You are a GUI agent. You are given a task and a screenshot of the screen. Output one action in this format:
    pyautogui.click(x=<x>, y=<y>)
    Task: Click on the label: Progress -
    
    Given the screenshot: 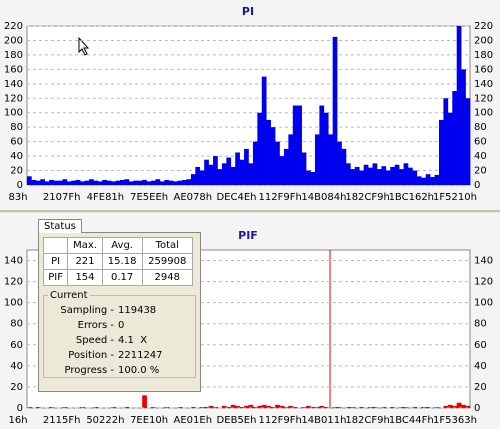 What is the action you would take?
    pyautogui.click(x=89, y=370)
    